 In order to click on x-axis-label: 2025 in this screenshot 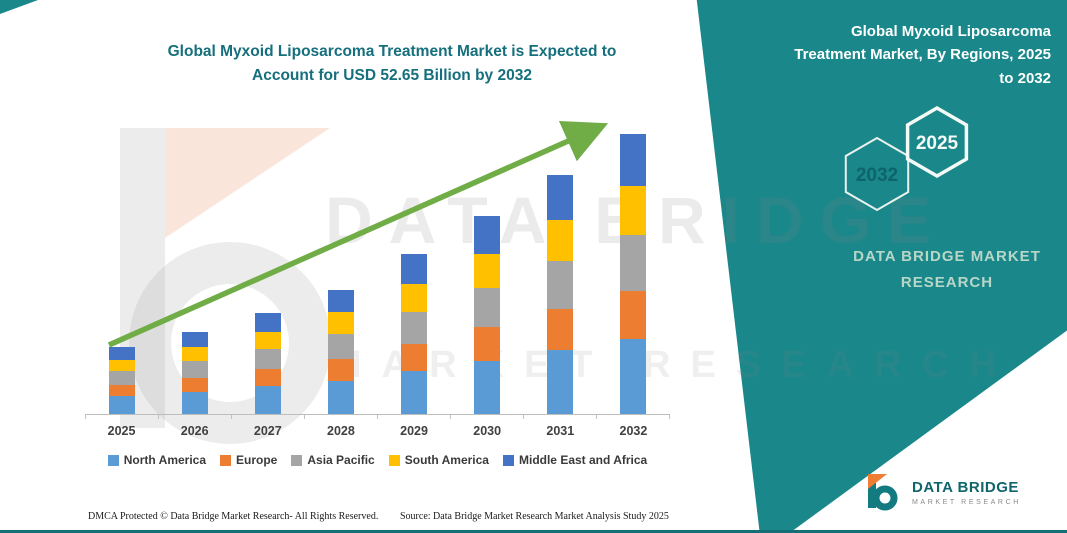, I will do `click(121, 431)`.